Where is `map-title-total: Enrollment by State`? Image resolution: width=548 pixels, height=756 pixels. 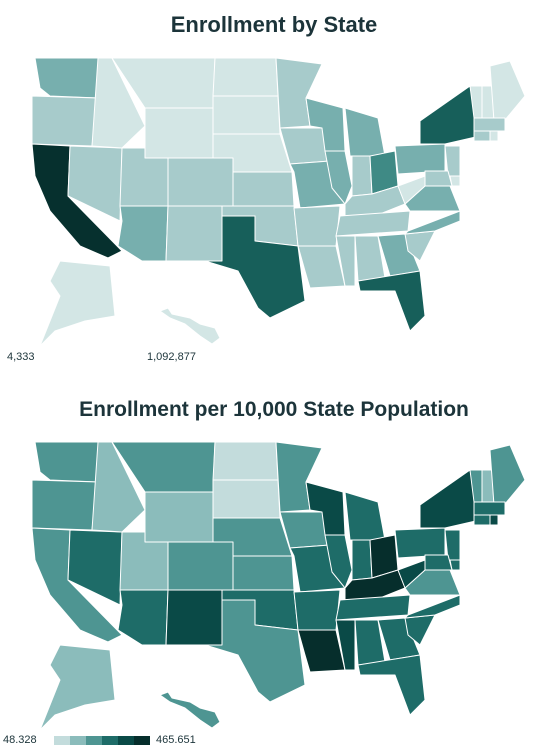
map-title-total: Enrollment by State is located at coordinates (274, 24).